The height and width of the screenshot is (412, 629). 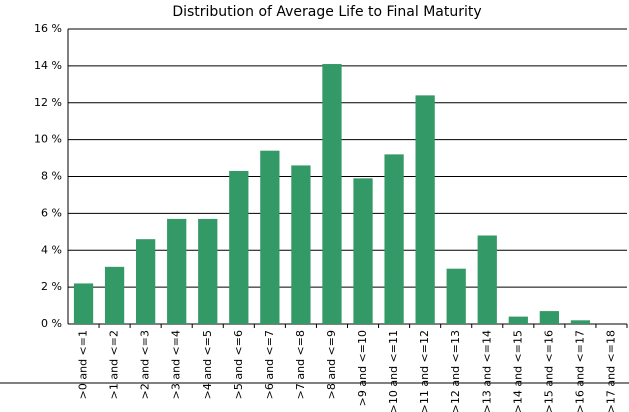 I want to click on x-tick-label: >1 and <=2, so click(x=114, y=364).